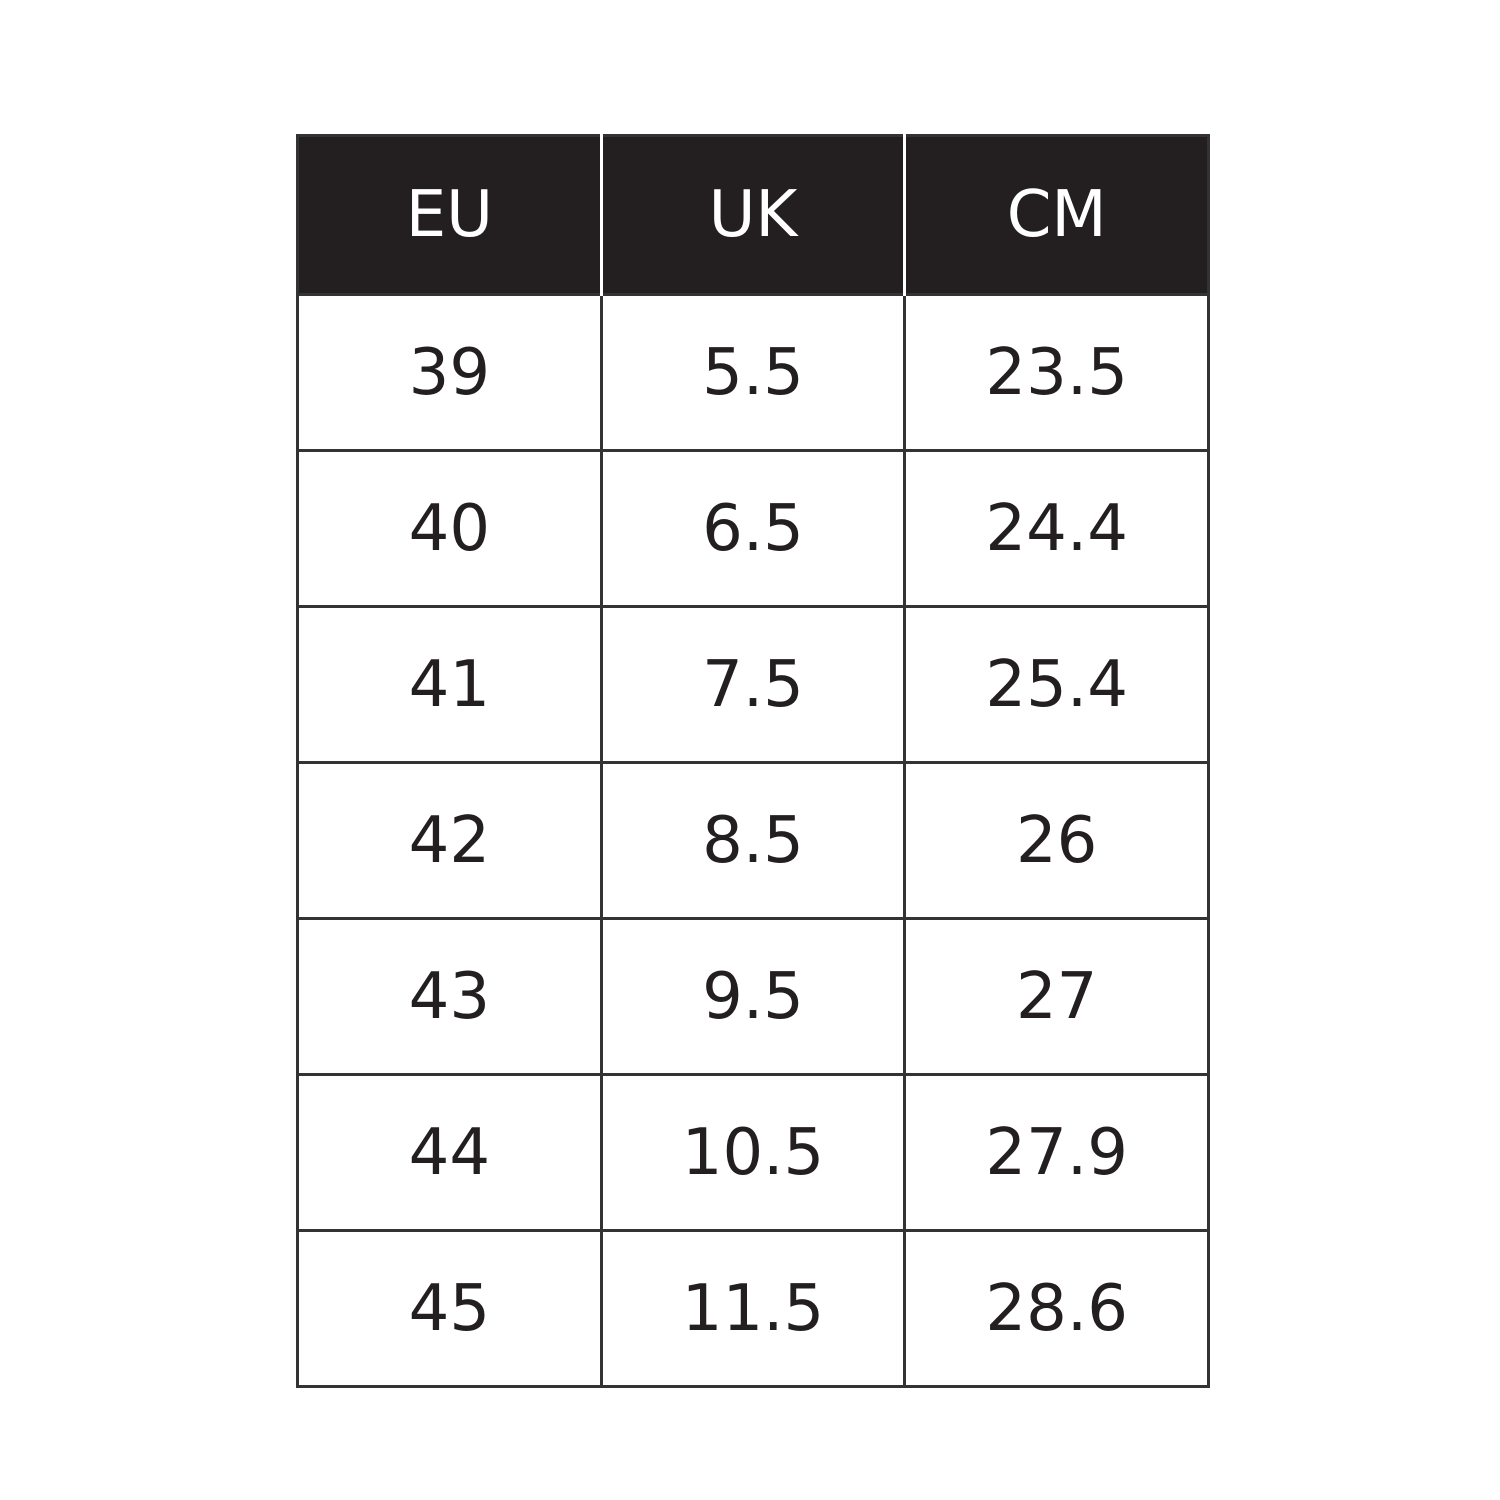  I want to click on table-cell: 8.5, so click(753, 840).